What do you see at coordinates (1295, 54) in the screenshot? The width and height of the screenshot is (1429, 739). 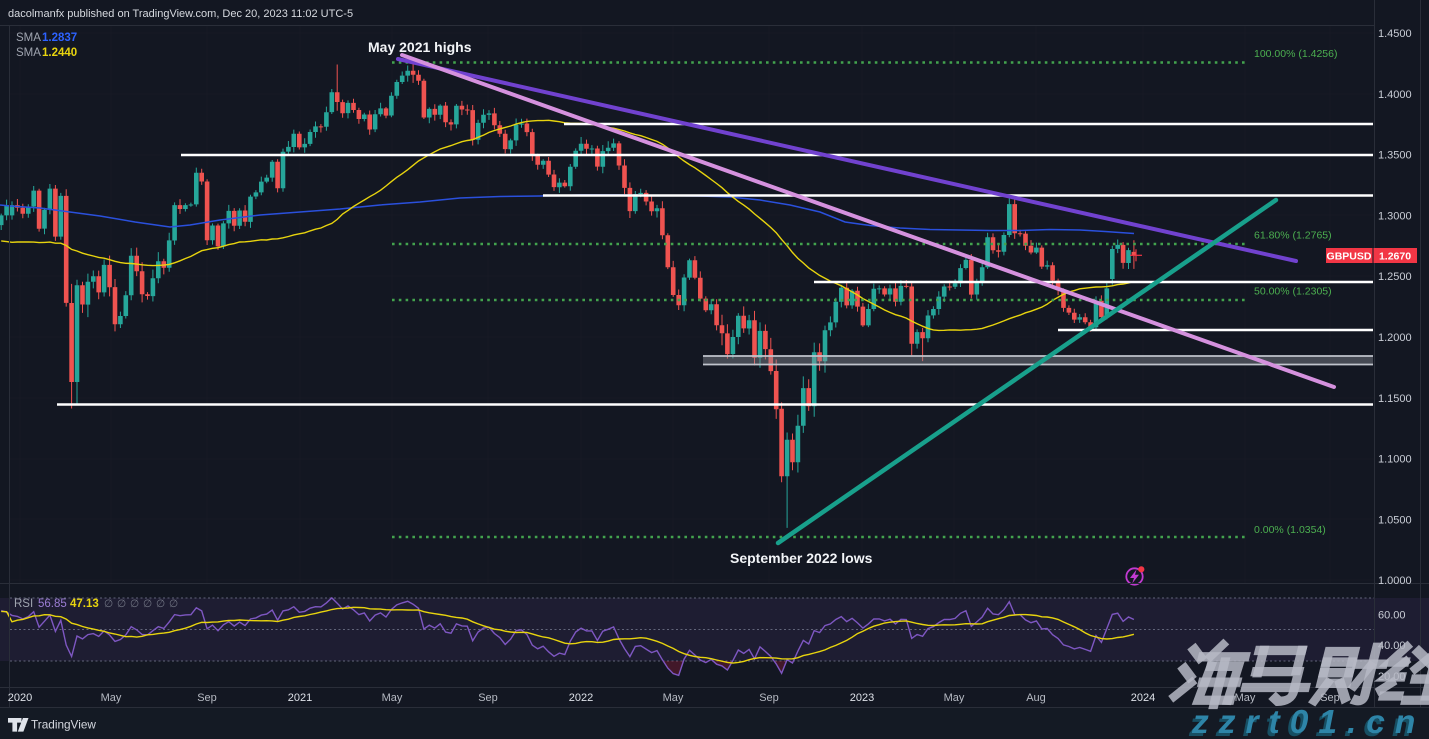 I see `svg-text: 100.00% (1.4256)` at bounding box center [1295, 54].